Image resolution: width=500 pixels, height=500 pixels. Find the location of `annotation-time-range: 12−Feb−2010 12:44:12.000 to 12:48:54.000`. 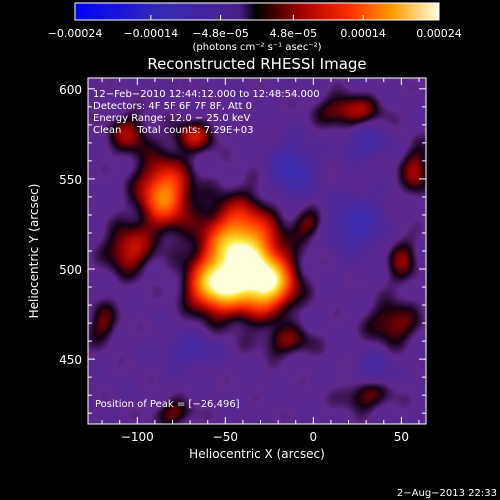

annotation-time-range: 12−Feb−2010 12:44:12.000 to 12:48:54.000 is located at coordinates (206, 94).